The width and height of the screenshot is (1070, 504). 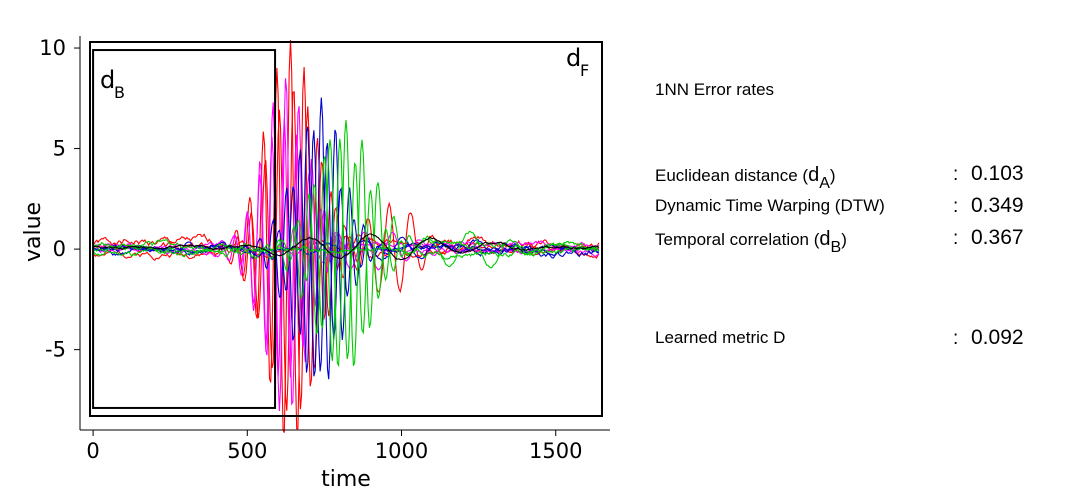 What do you see at coordinates (732, 175) in the screenshot?
I see `metric-name: Euclidean distance (` at bounding box center [732, 175].